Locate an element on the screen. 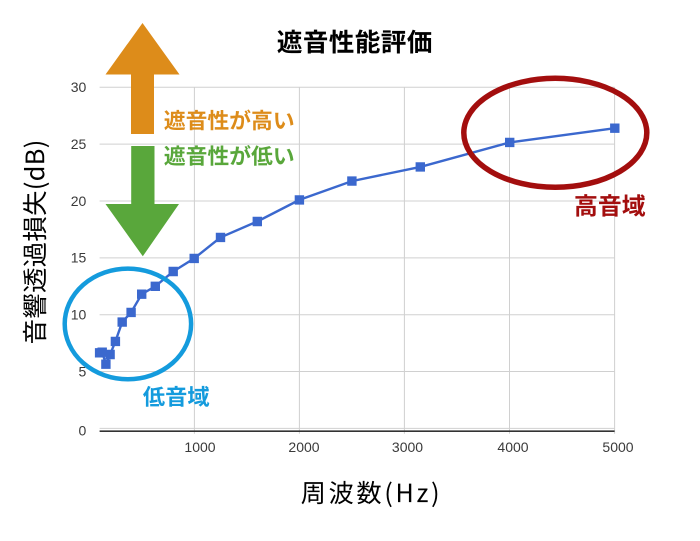 Image resolution: width=700 pixels, height=541 pixels. svg-text: 20 is located at coordinates (79, 201).